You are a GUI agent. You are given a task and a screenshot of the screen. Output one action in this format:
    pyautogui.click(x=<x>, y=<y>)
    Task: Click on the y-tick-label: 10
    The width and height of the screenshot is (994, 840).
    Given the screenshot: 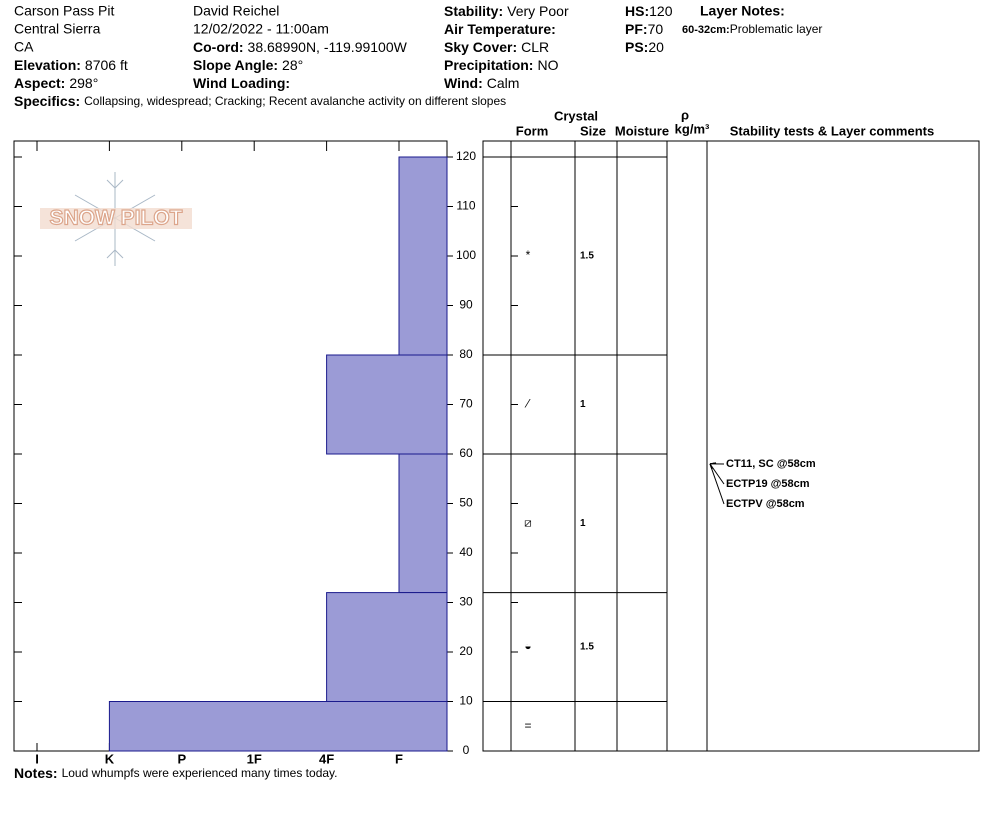 What is the action you would take?
    pyautogui.click(x=466, y=701)
    